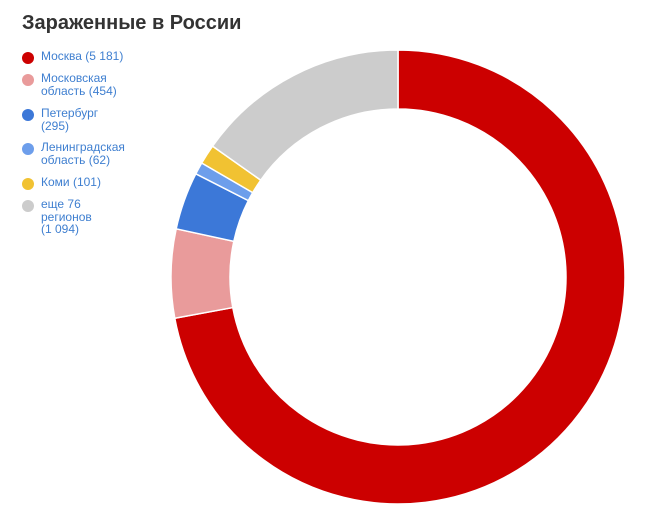 This screenshot has height=522, width=646. What do you see at coordinates (305, 115) in the screenshot?
I see `slice-other-regions` at bounding box center [305, 115].